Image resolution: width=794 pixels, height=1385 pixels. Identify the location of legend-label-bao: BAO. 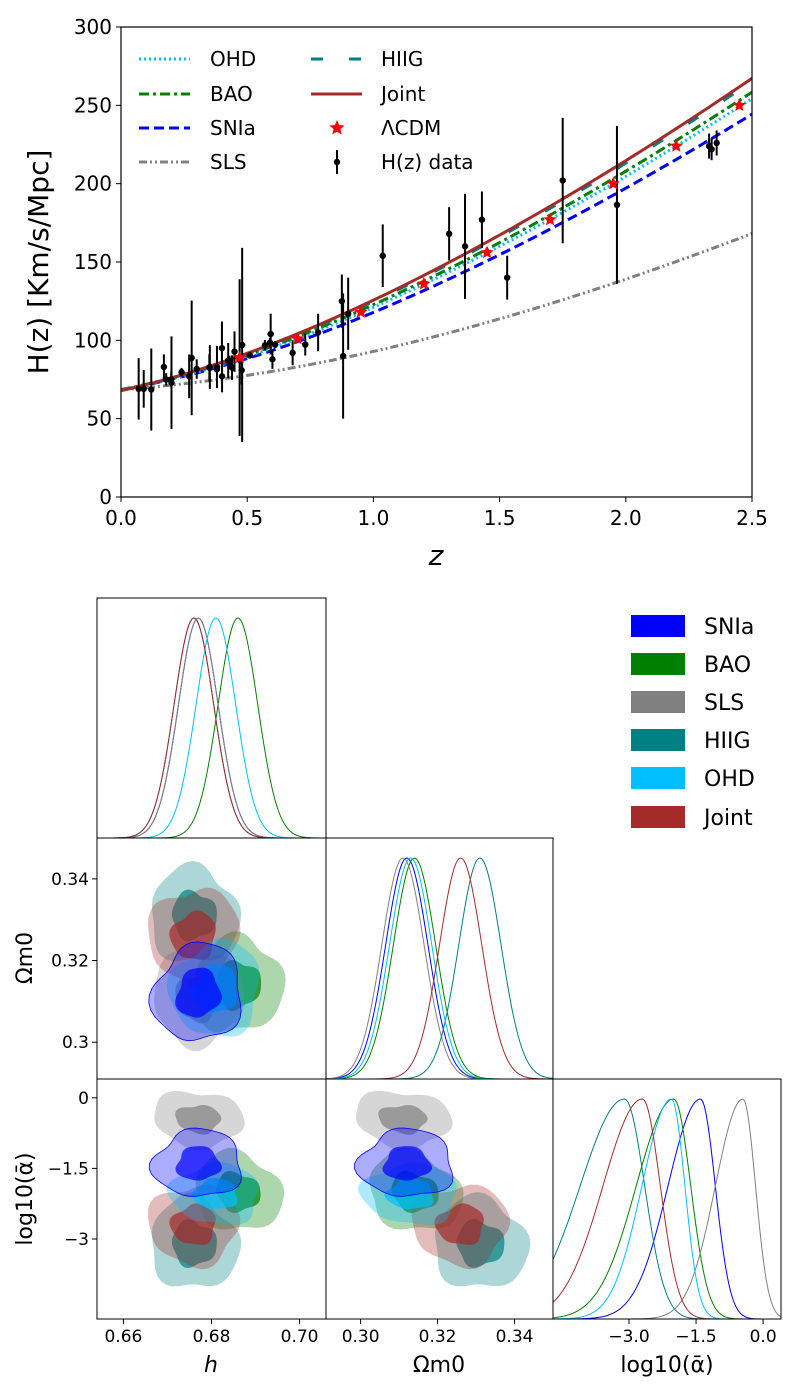
(231, 94).